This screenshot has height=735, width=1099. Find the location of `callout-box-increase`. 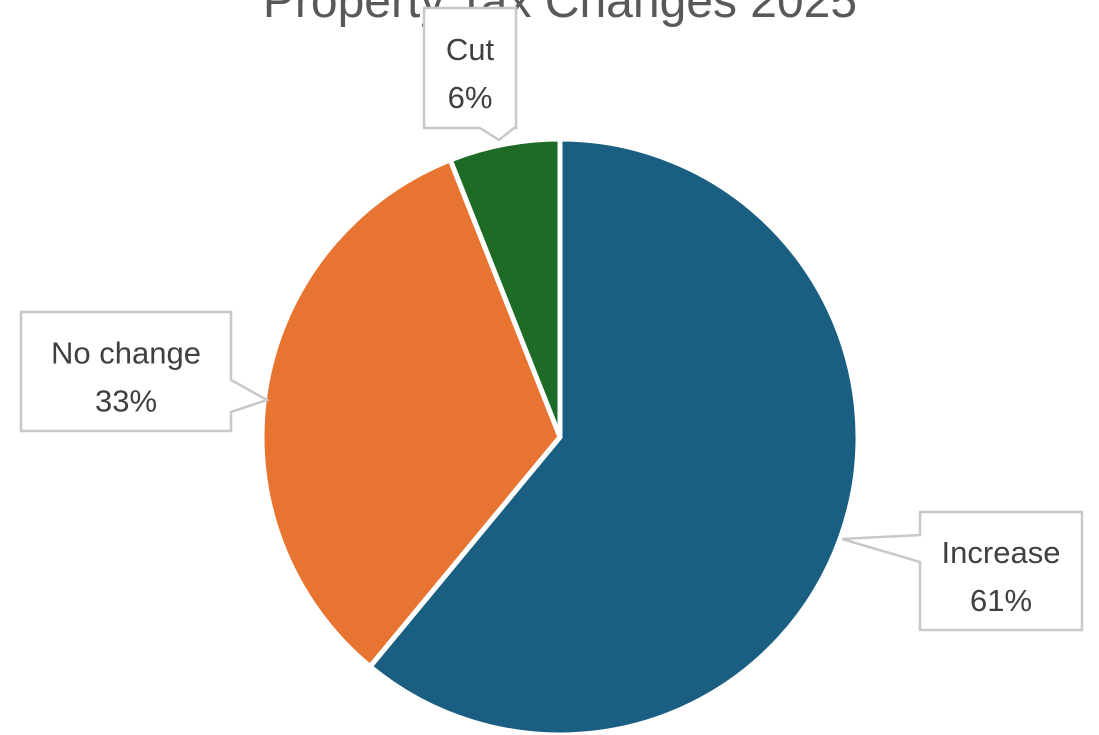

callout-box-increase is located at coordinates (962, 571).